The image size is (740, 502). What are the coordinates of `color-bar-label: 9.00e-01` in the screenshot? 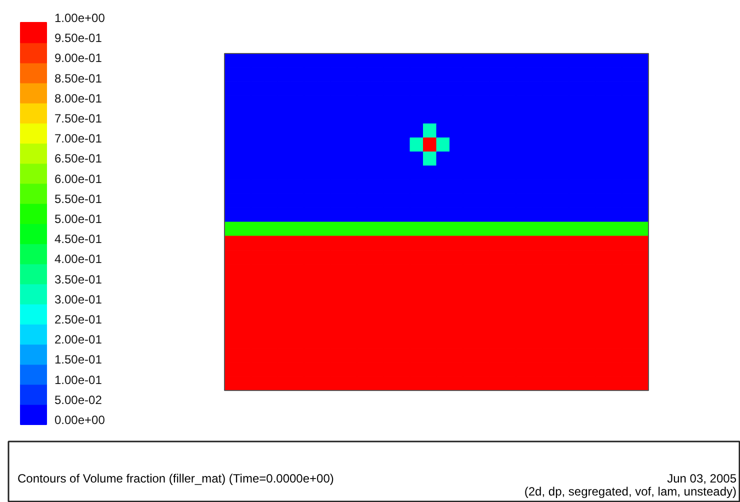 It's located at (78, 58).